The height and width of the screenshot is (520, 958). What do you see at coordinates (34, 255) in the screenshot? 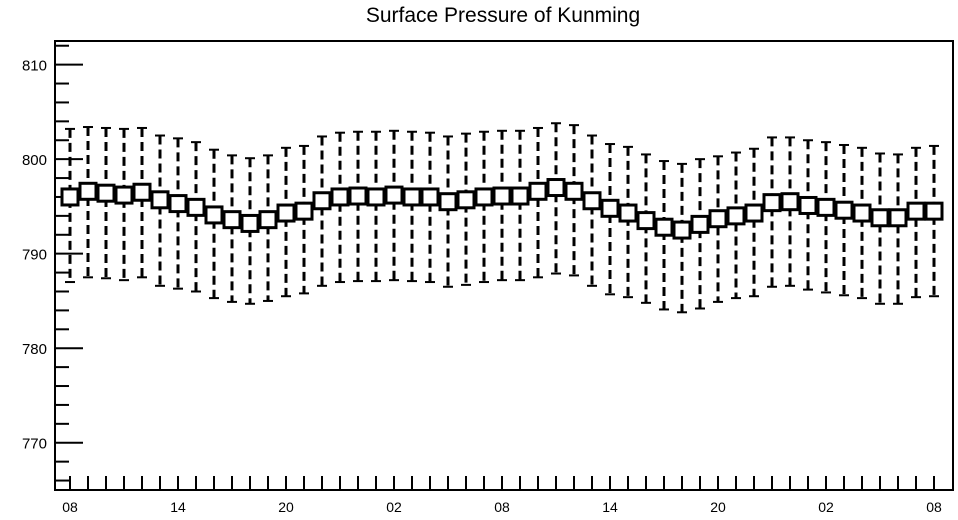
I see `y-tick-label: 790` at bounding box center [34, 255].